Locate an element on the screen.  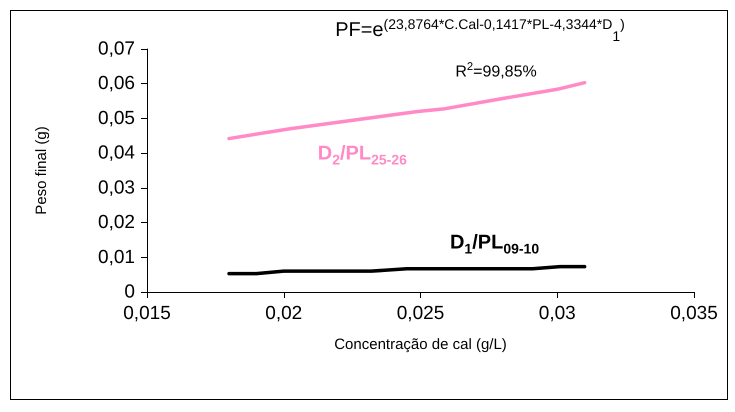
y-tick-label: 0,02 is located at coordinates (116, 223).